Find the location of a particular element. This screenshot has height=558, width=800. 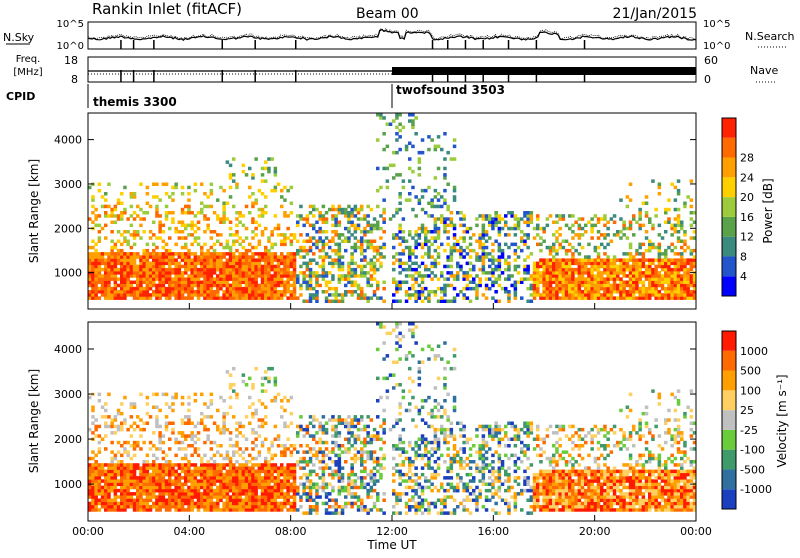

power-colorbar-segment is located at coordinates (729, 207).